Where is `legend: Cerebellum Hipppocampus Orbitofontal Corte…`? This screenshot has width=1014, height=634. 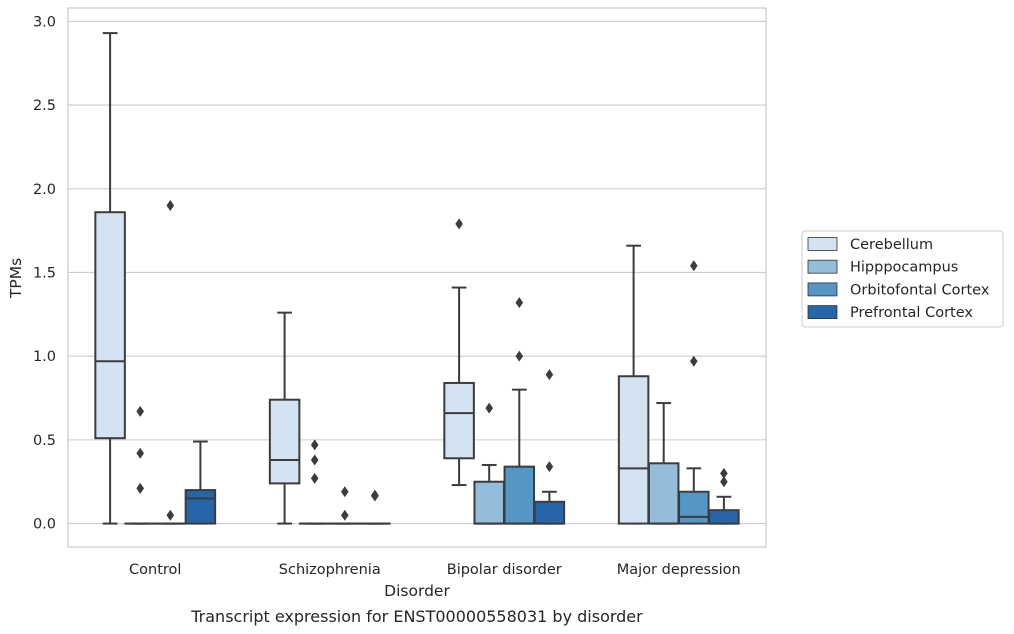 legend: Cerebellum Hipppocampus Orbitofontal Corte… is located at coordinates (902, 279).